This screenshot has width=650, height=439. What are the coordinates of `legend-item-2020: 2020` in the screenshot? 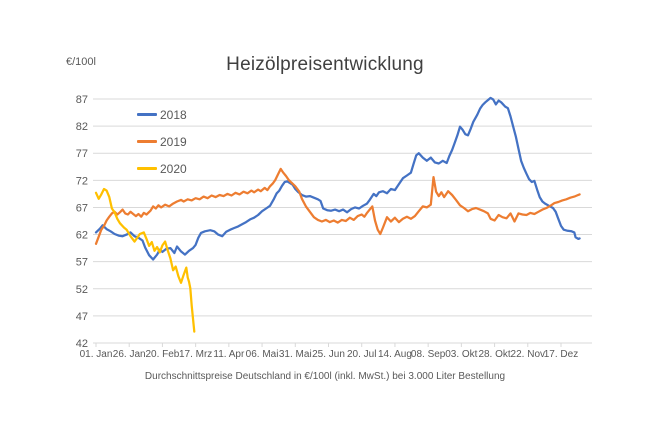 It's located at (162, 168).